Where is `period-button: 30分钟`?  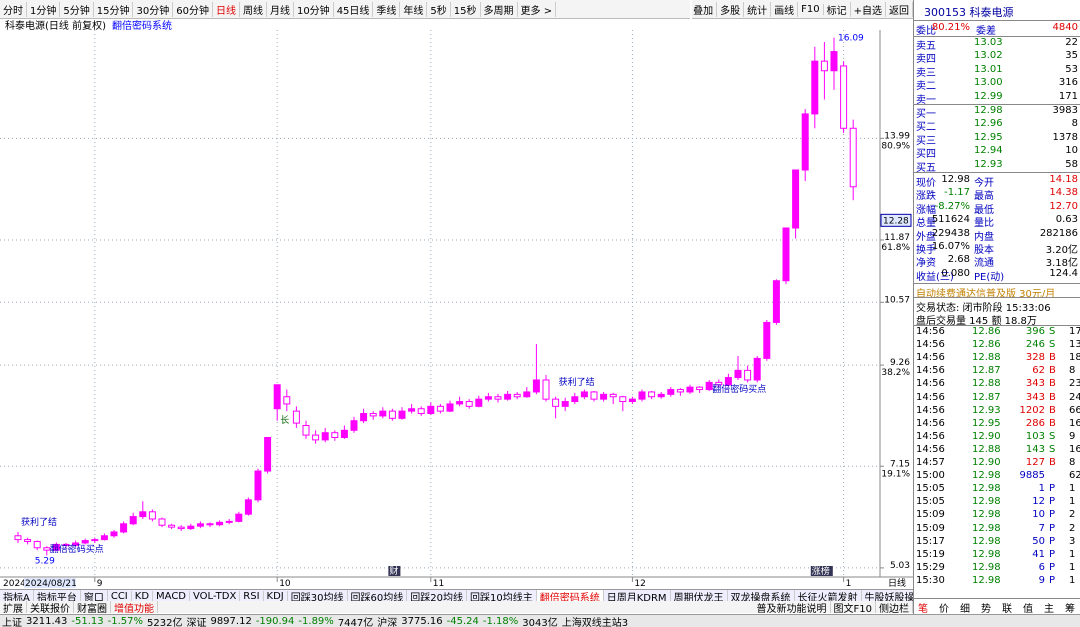
period-button: 30分钟 is located at coordinates (153, 9).